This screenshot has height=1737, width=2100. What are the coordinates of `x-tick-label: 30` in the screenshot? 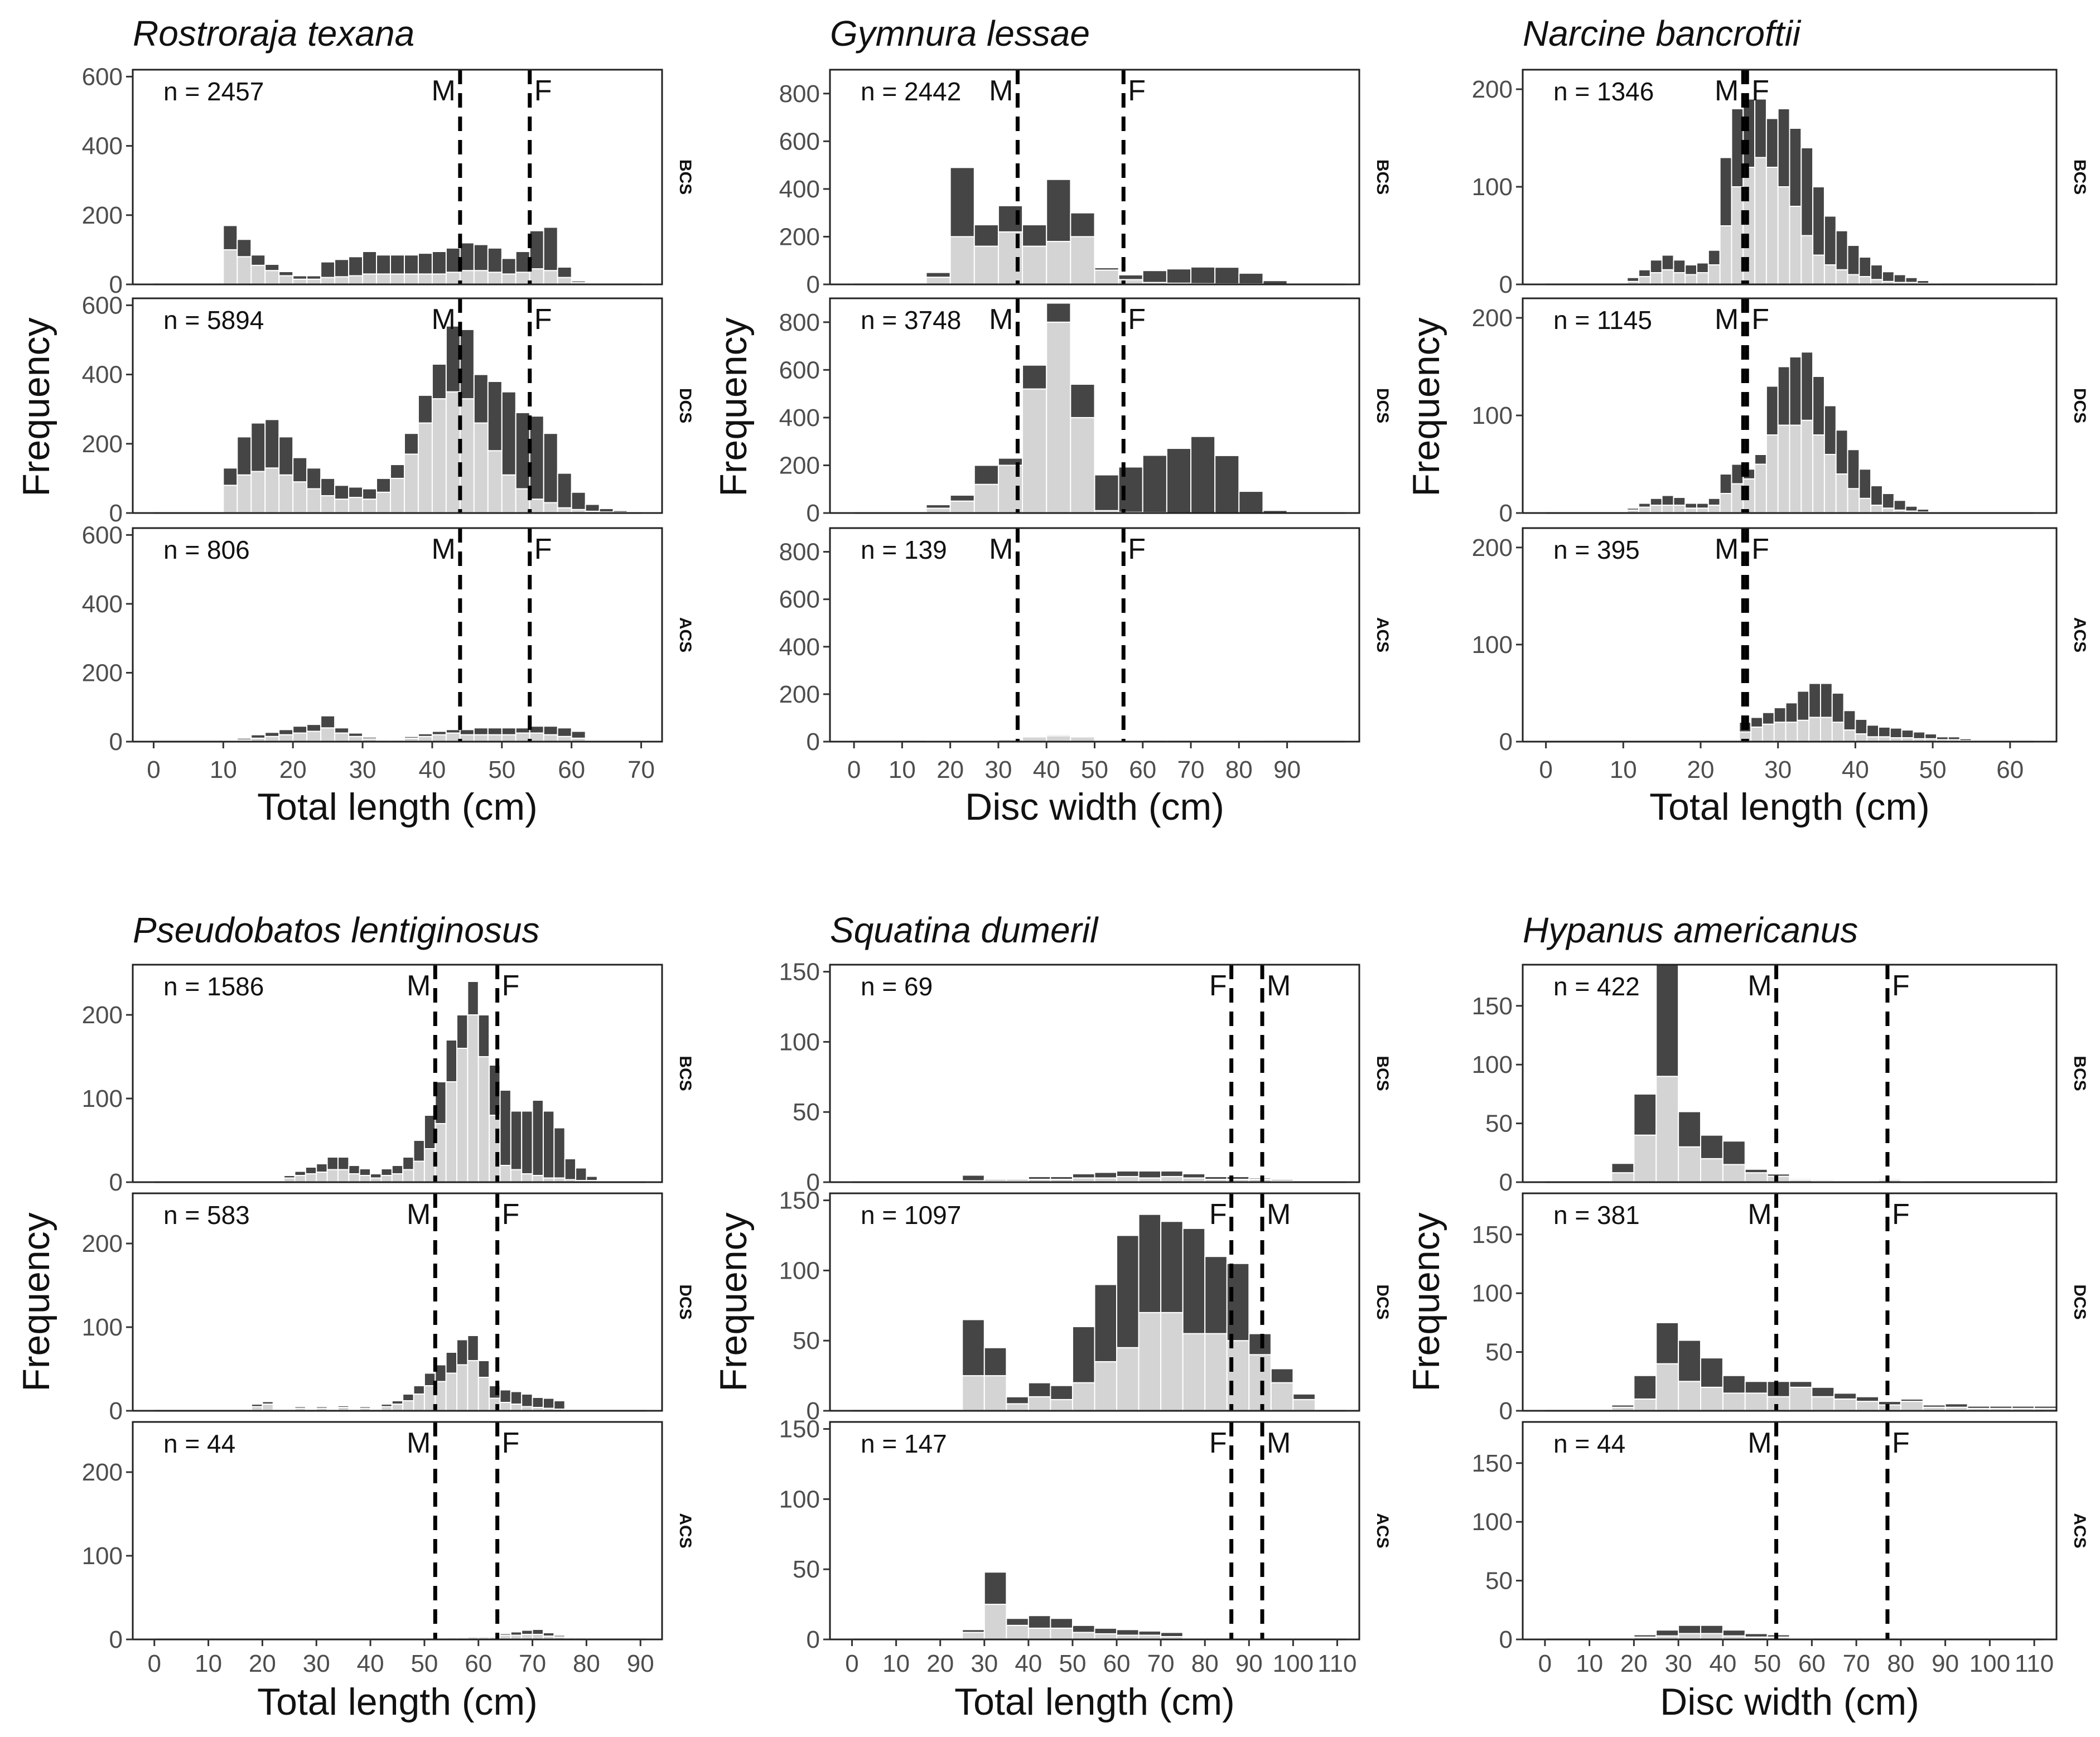 It's located at (984, 1663).